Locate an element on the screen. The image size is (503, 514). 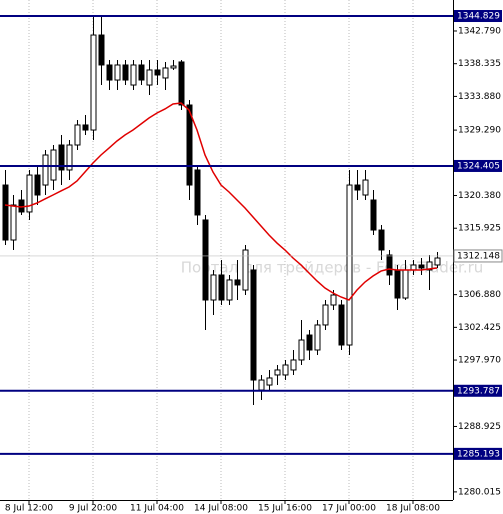
x-tick-label: 18 Jul 08:00 is located at coordinates (413, 509).